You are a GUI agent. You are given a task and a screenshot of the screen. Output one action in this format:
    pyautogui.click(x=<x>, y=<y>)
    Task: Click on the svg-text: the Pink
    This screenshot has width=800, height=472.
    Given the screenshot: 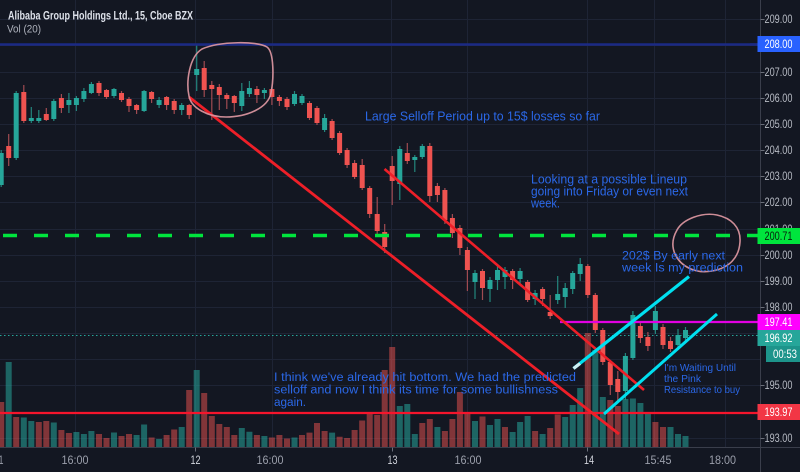 What is the action you would take?
    pyautogui.click(x=683, y=379)
    